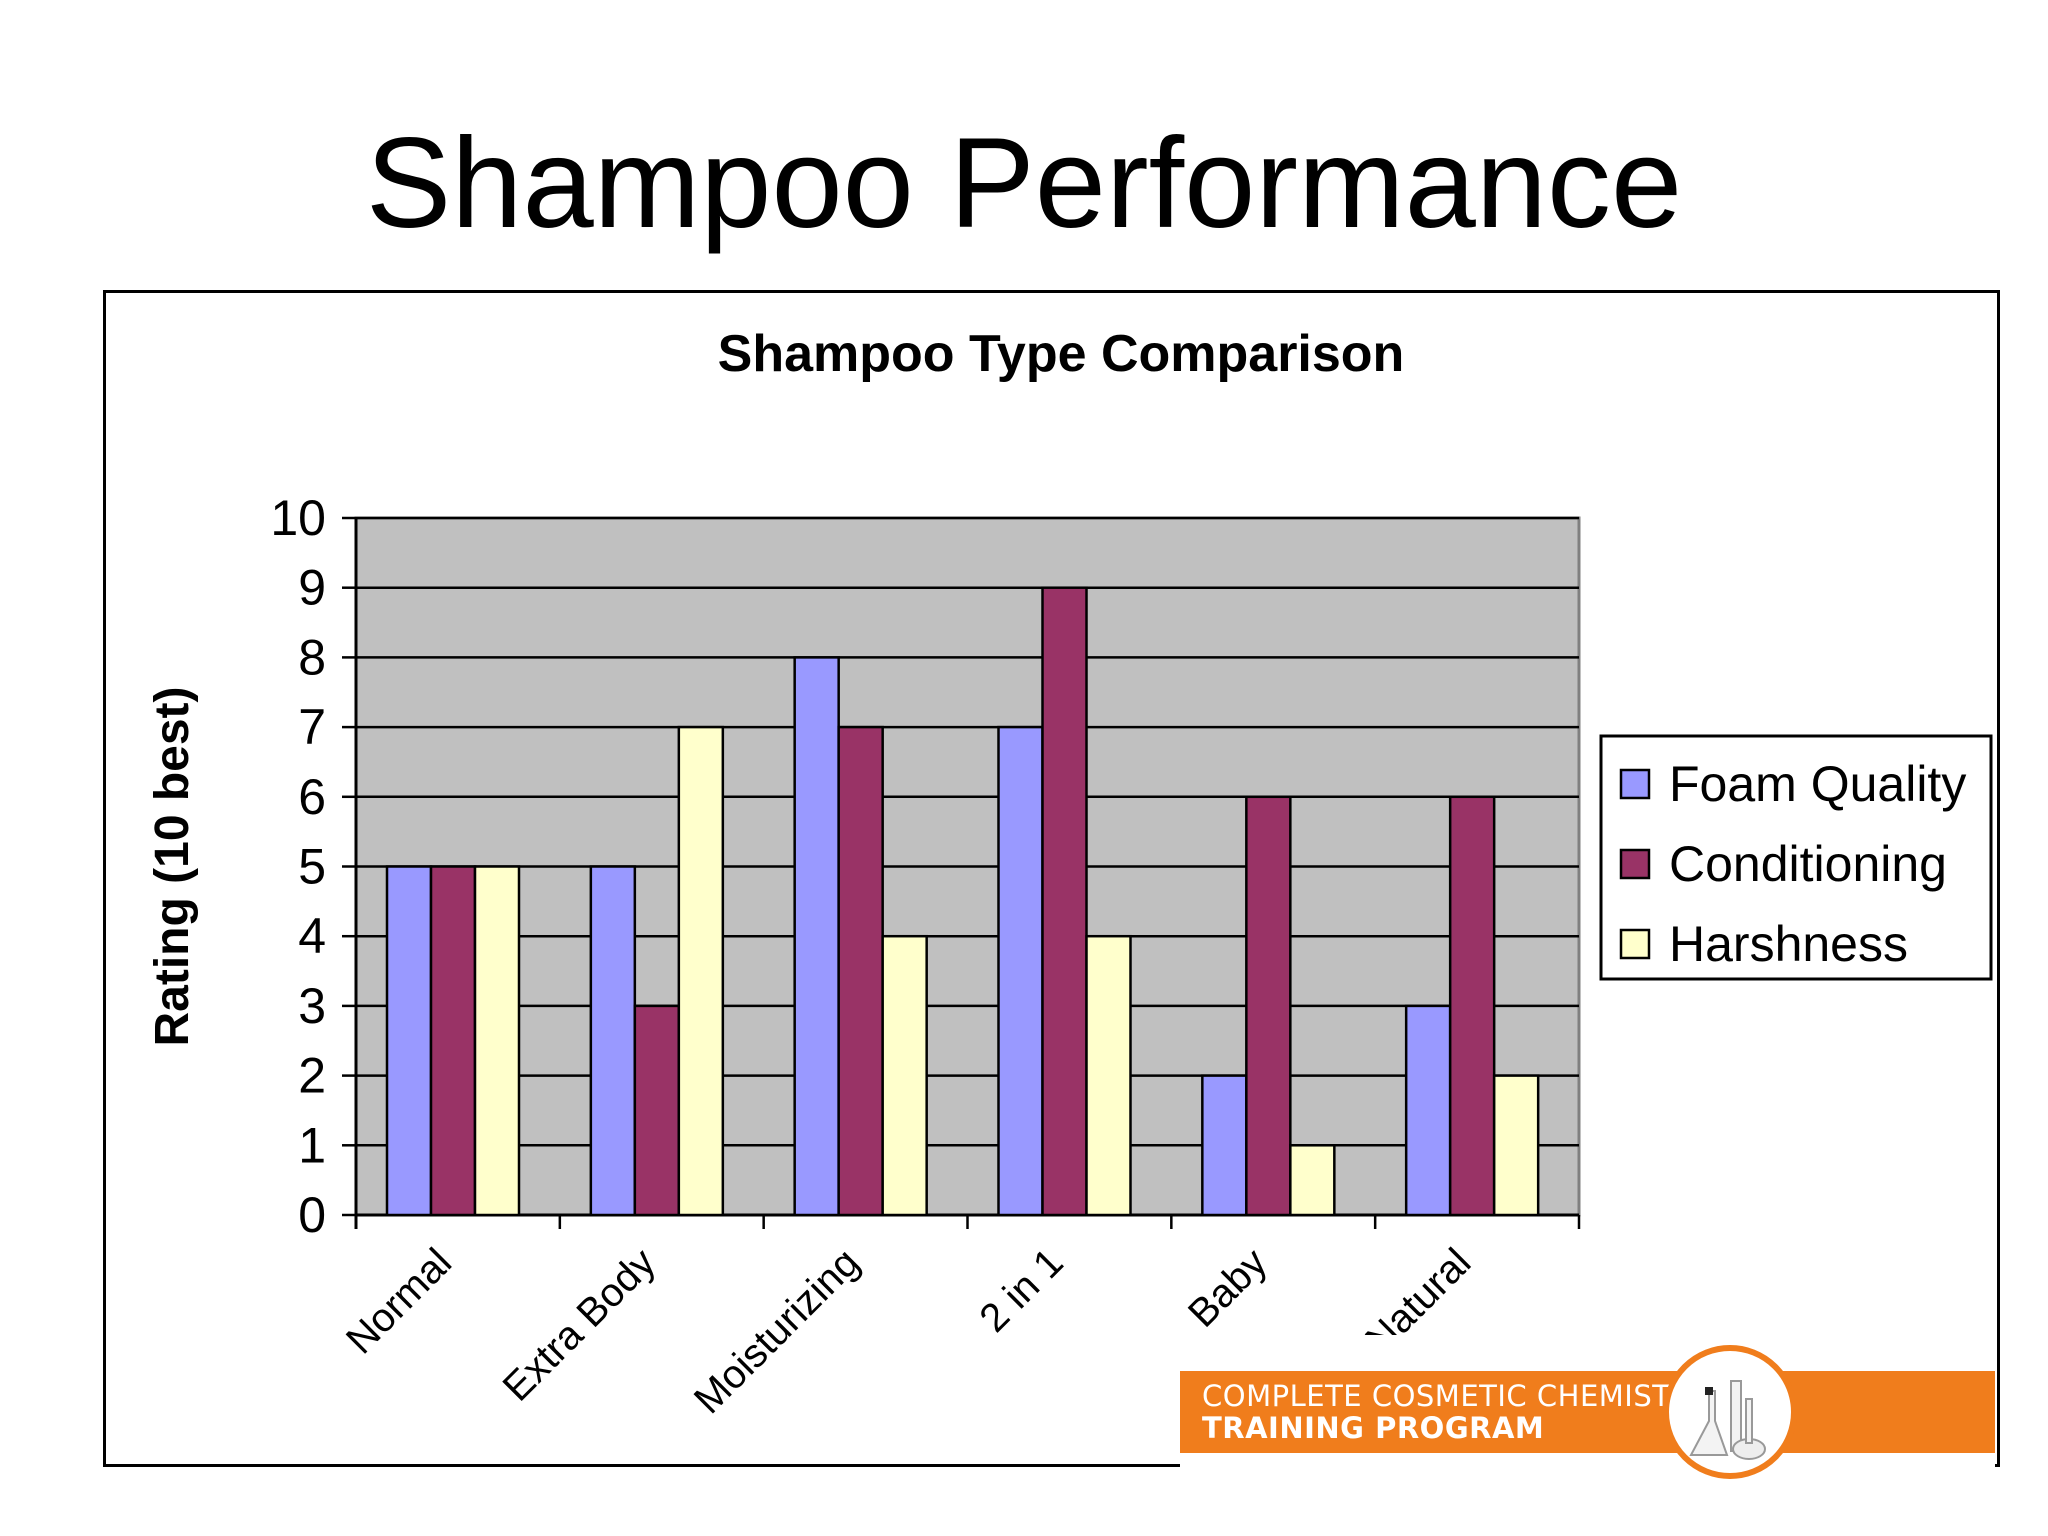  I want to click on y-tick-label: 7, so click(312, 727).